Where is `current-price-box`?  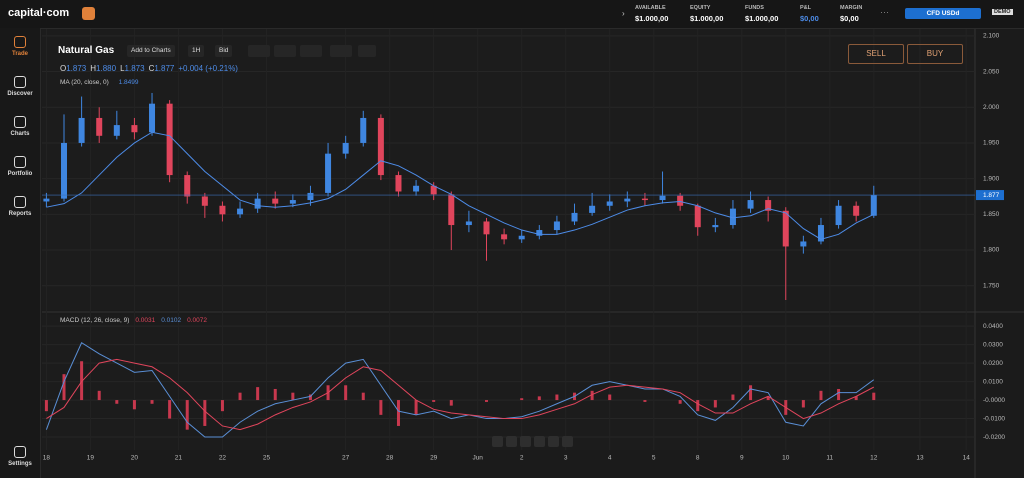
current-price-box is located at coordinates (990, 195).